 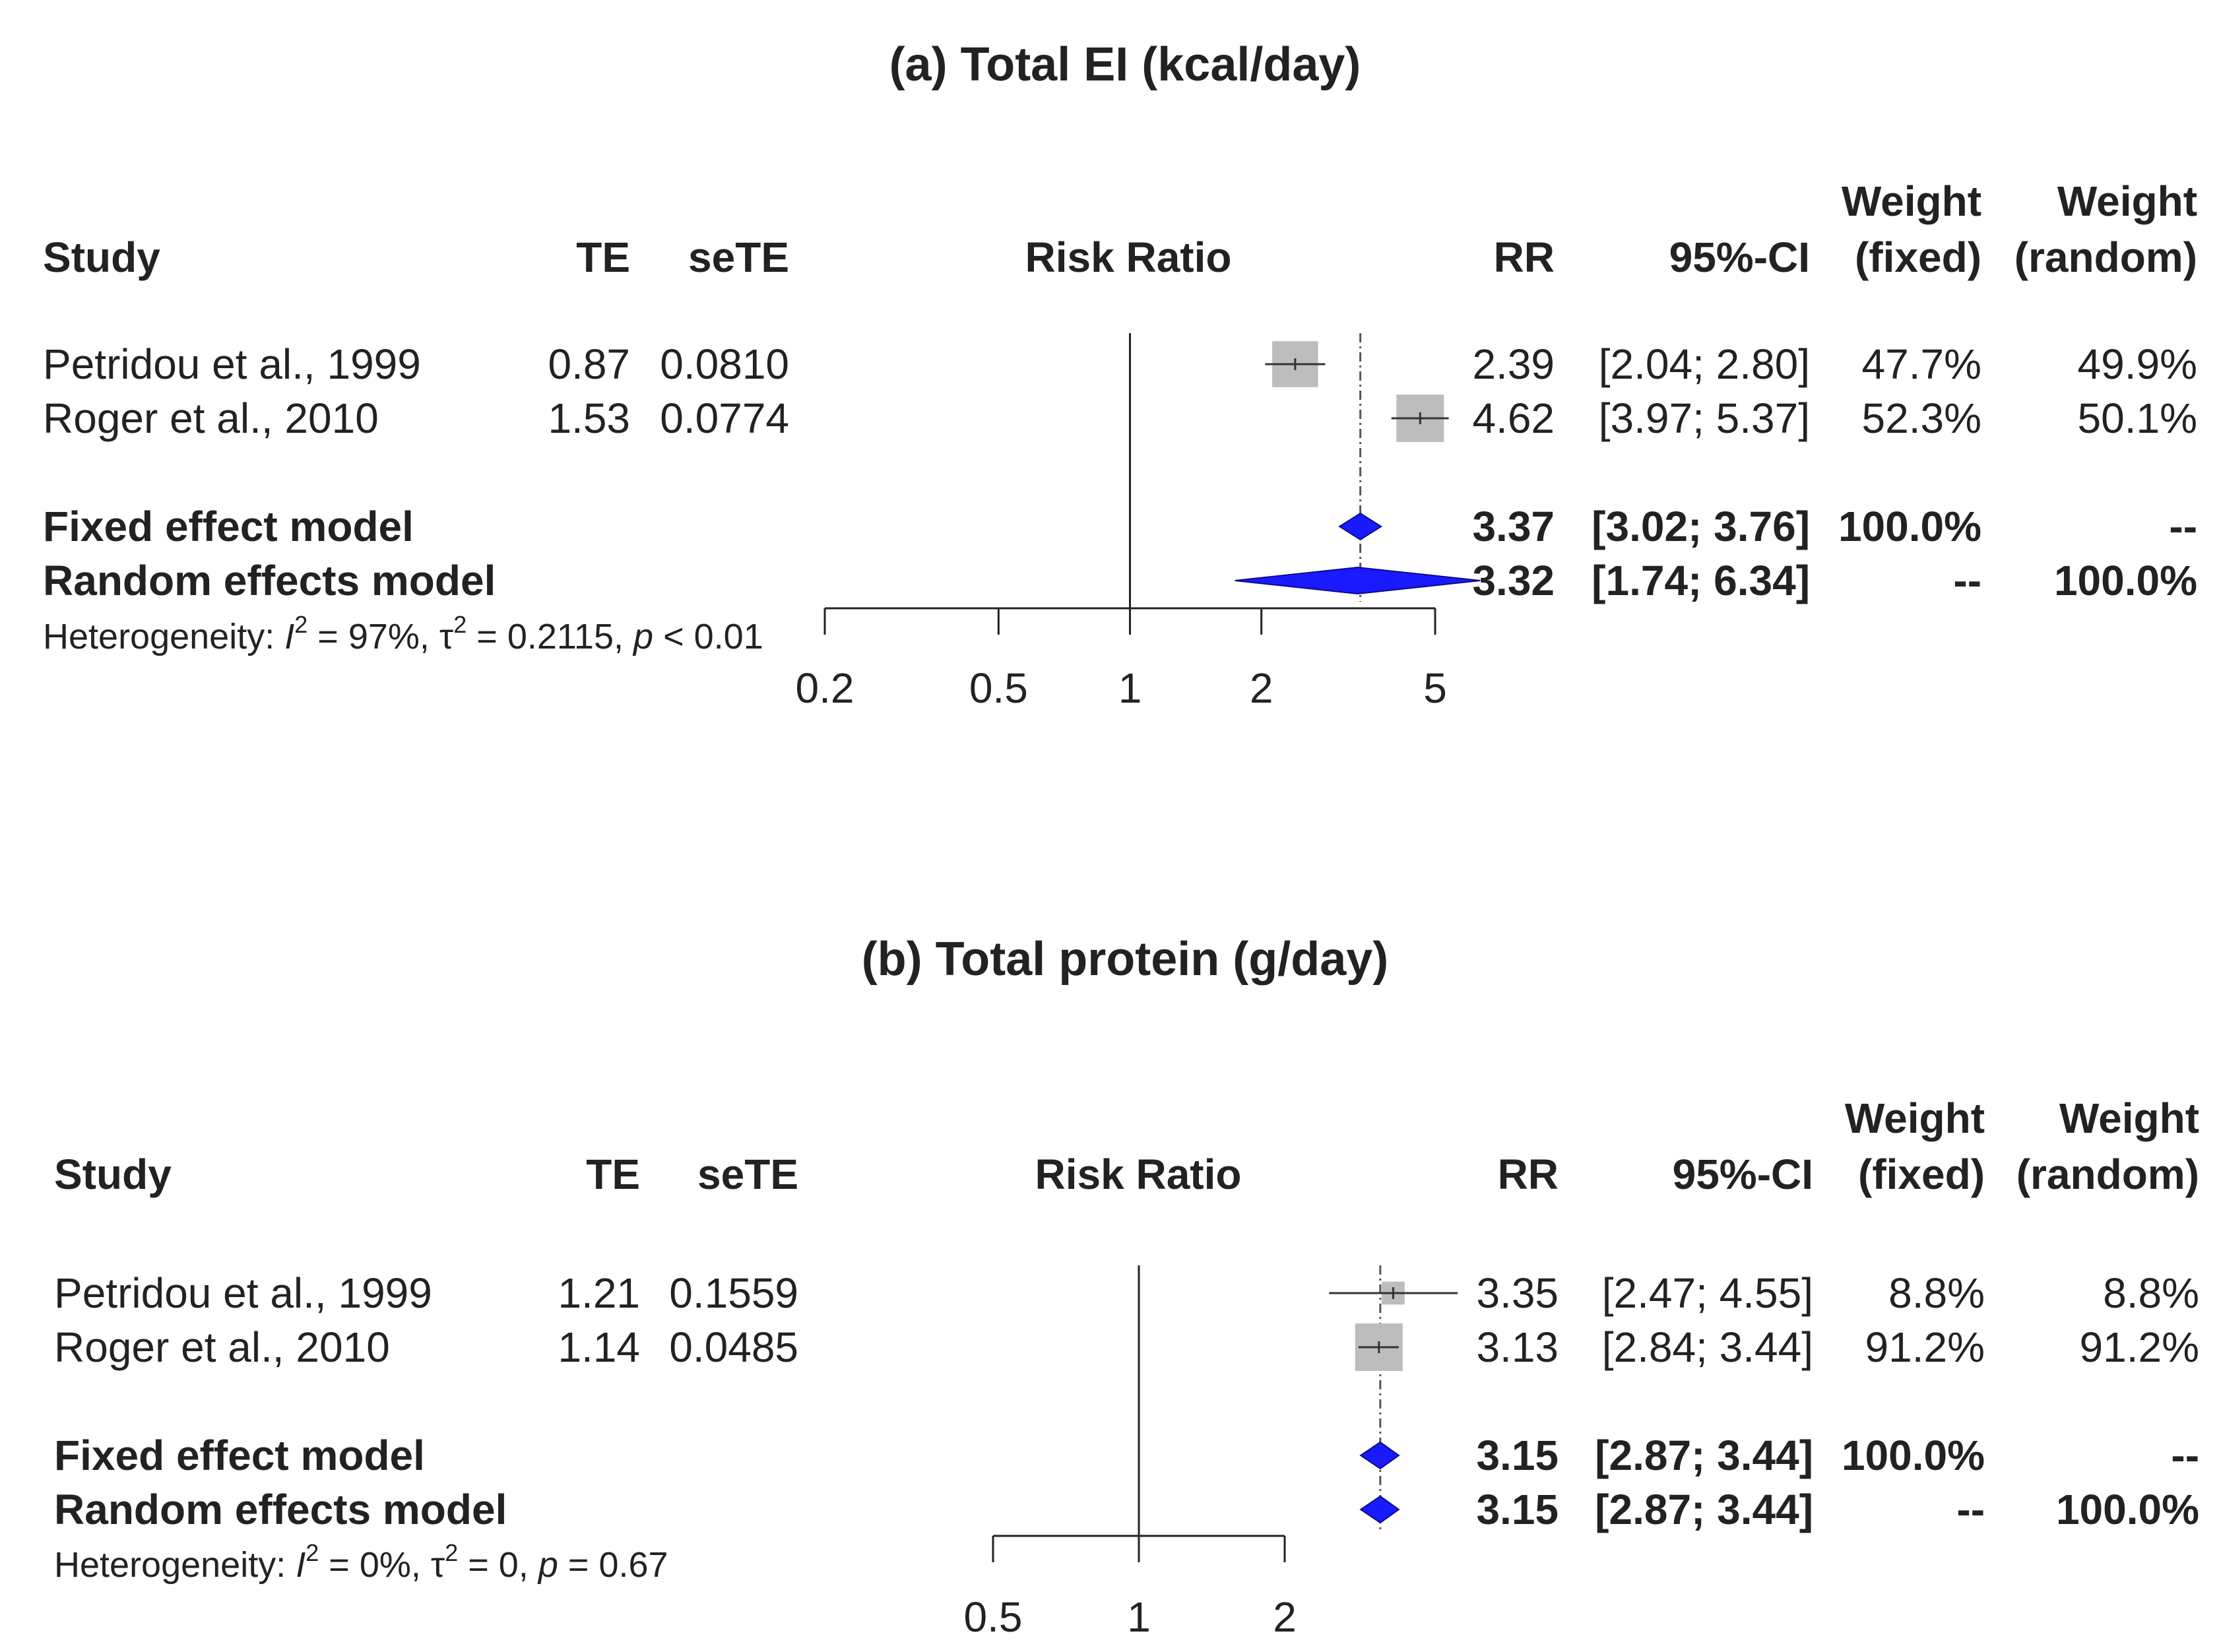 I want to click on study-weight-random: 91.2%, so click(x=2139, y=1347).